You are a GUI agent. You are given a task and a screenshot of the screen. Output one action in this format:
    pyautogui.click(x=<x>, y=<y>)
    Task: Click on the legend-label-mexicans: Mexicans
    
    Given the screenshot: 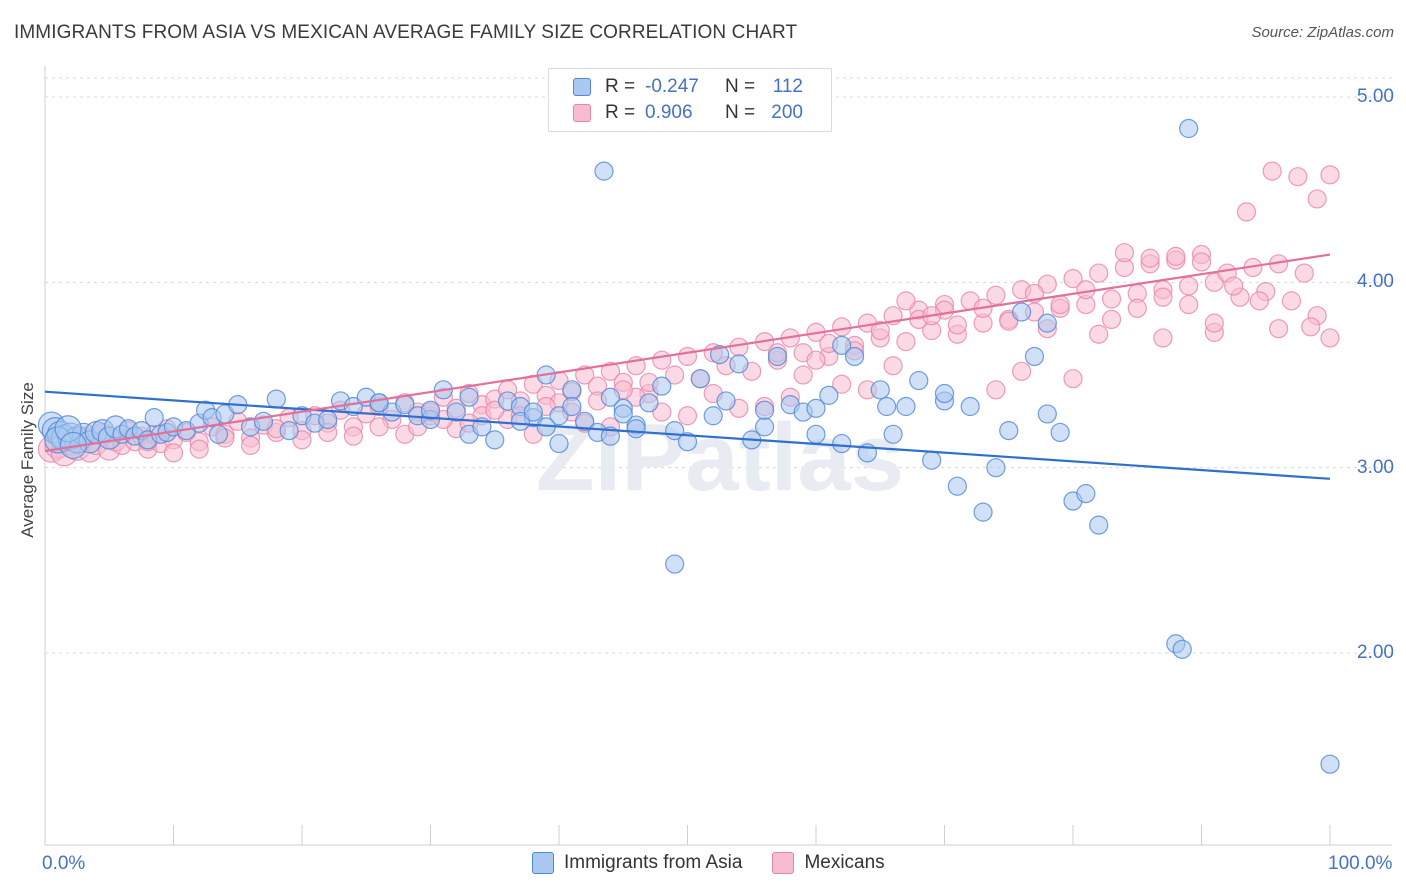 What is the action you would take?
    pyautogui.click(x=844, y=862)
    